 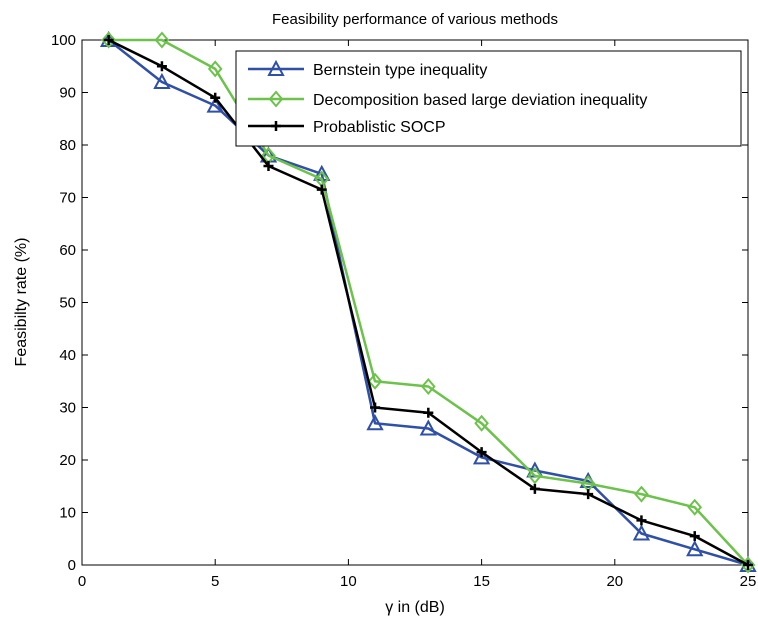 What do you see at coordinates (63, 40) in the screenshot?
I see `y-tick-label: 100` at bounding box center [63, 40].